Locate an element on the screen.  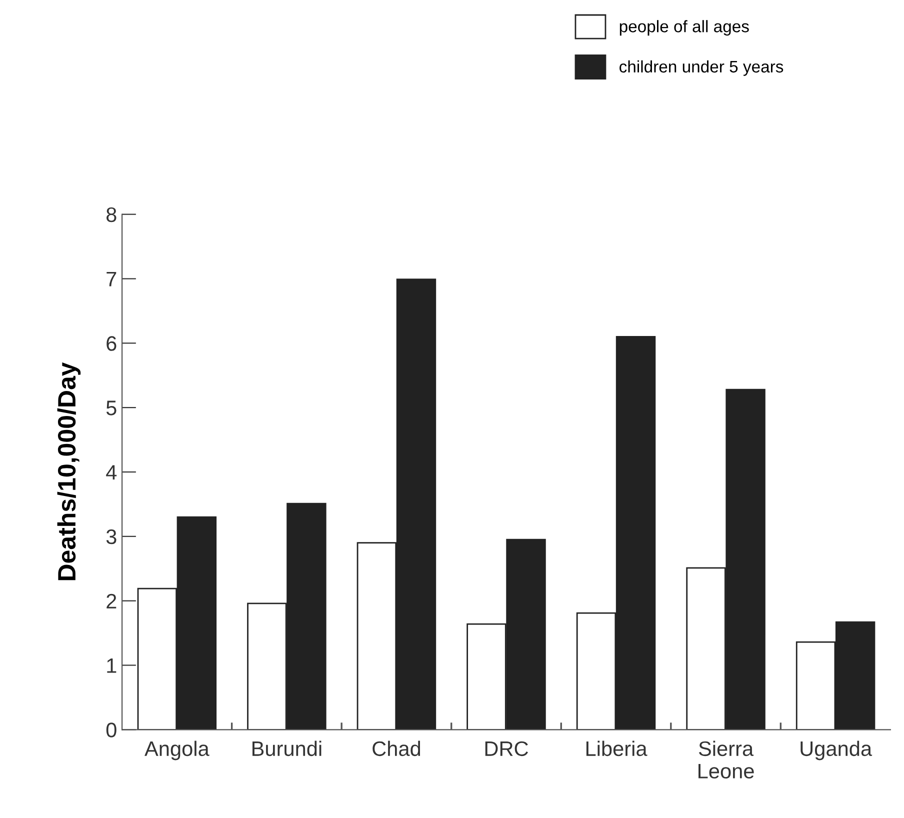
legend-label: people of all ages is located at coordinates (684, 28).